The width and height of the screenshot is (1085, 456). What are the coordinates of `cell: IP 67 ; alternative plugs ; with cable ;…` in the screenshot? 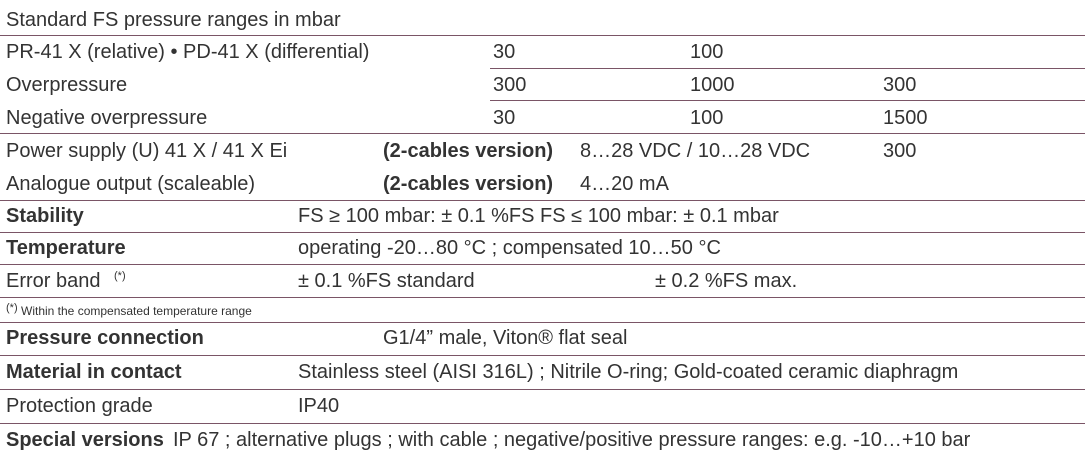 It's located at (572, 440).